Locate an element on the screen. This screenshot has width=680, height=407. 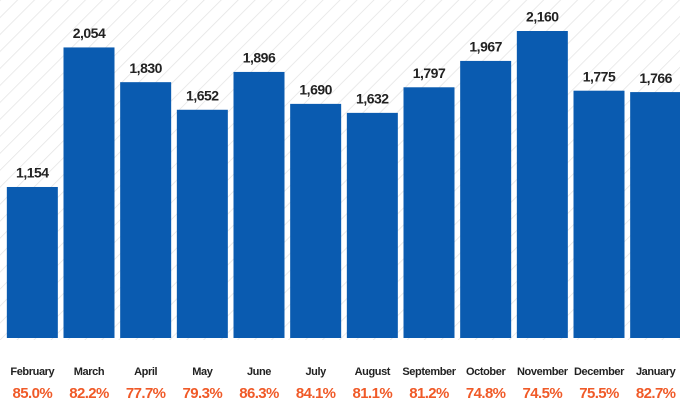
x-tick-label: May is located at coordinates (202, 372).